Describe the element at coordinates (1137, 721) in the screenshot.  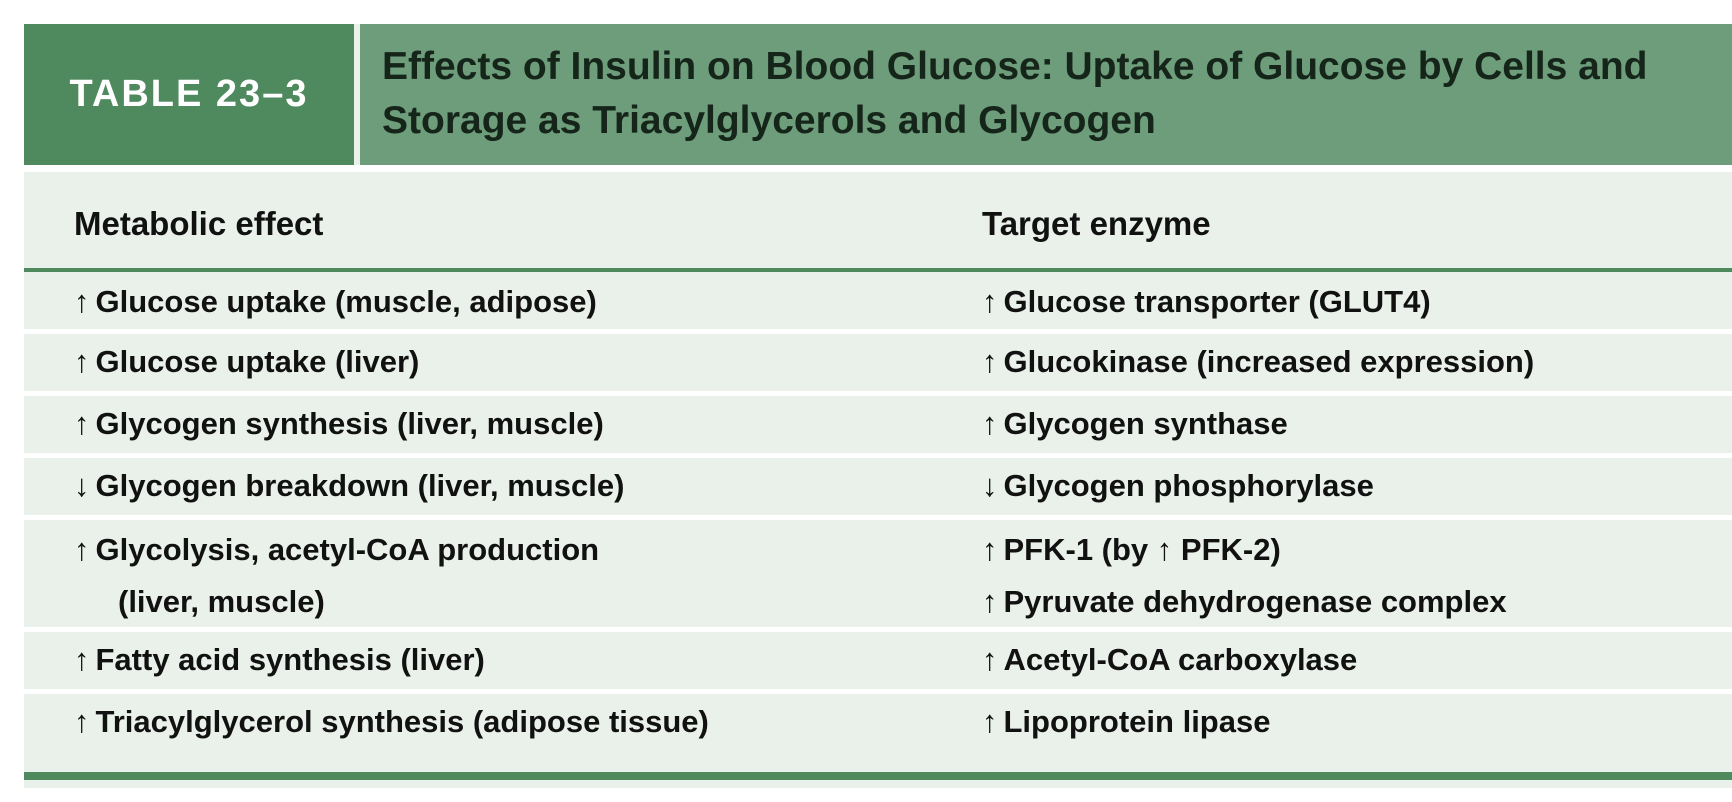
I see `target-enzyme-text: Lipoprotein lipase` at that location.